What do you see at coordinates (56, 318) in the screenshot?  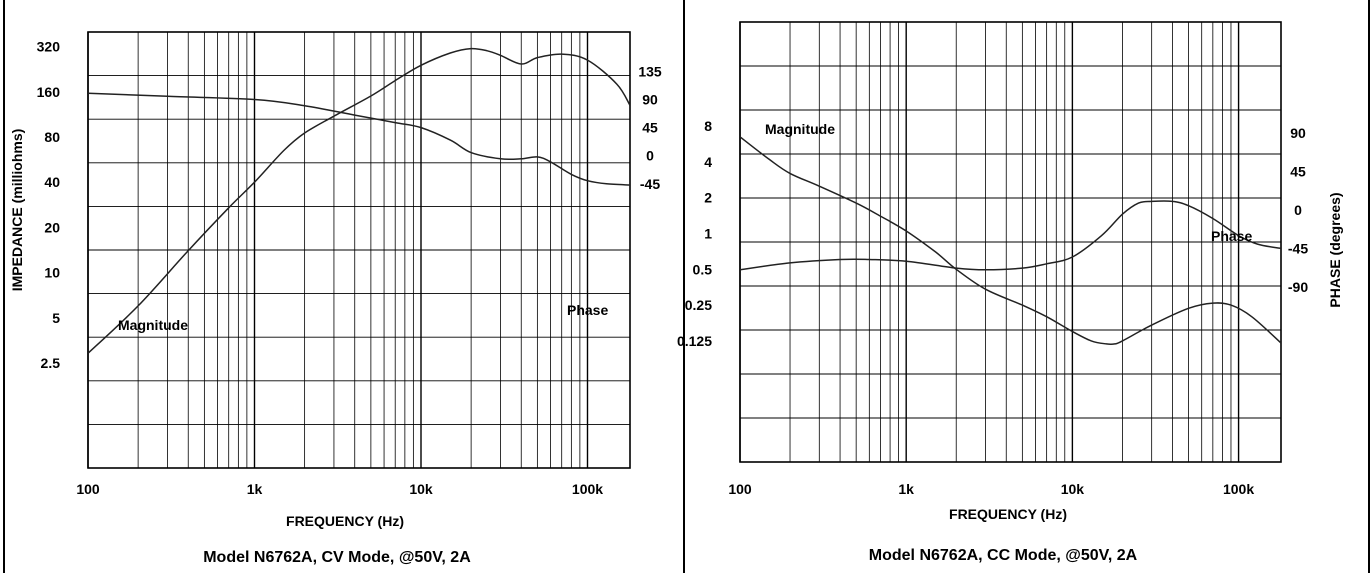 I see `y-tick-label: 5` at bounding box center [56, 318].